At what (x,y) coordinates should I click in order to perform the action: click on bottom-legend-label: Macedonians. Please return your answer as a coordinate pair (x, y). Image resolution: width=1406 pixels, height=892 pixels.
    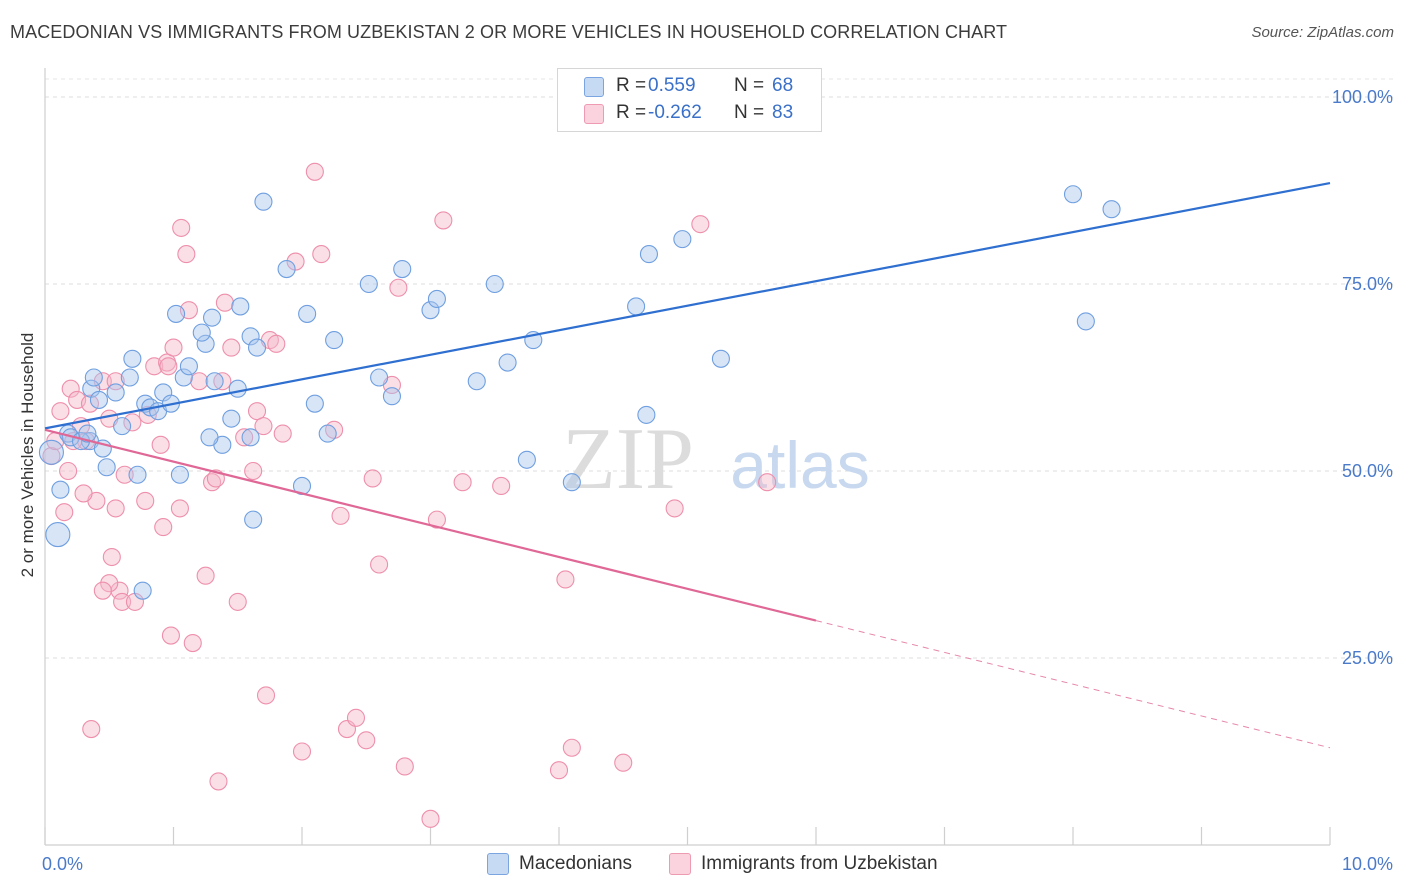
    Looking at the image, I should click on (576, 863).